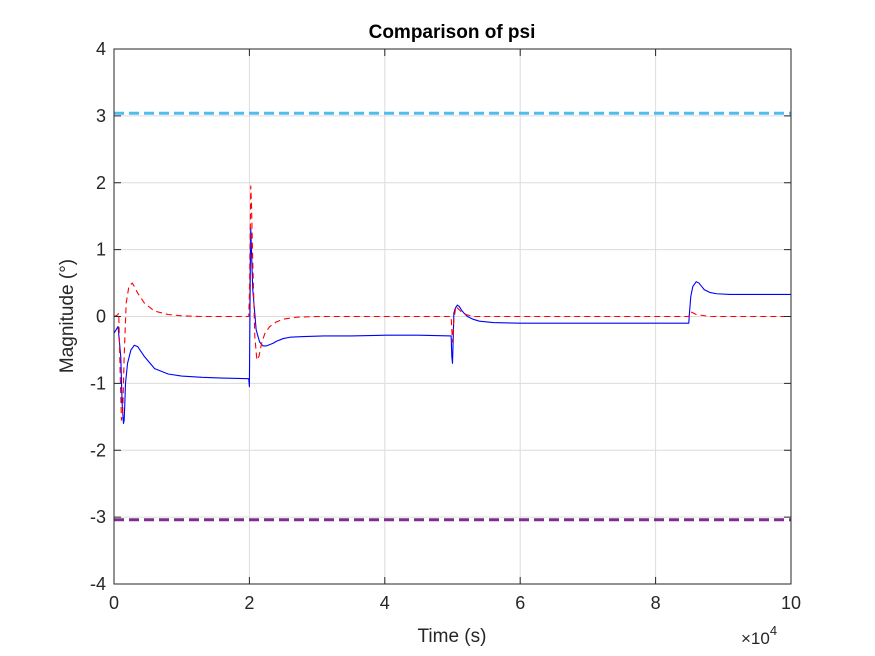 Image resolution: width=875 pixels, height=656 pixels. I want to click on x-tick-label: 0, so click(114, 603).